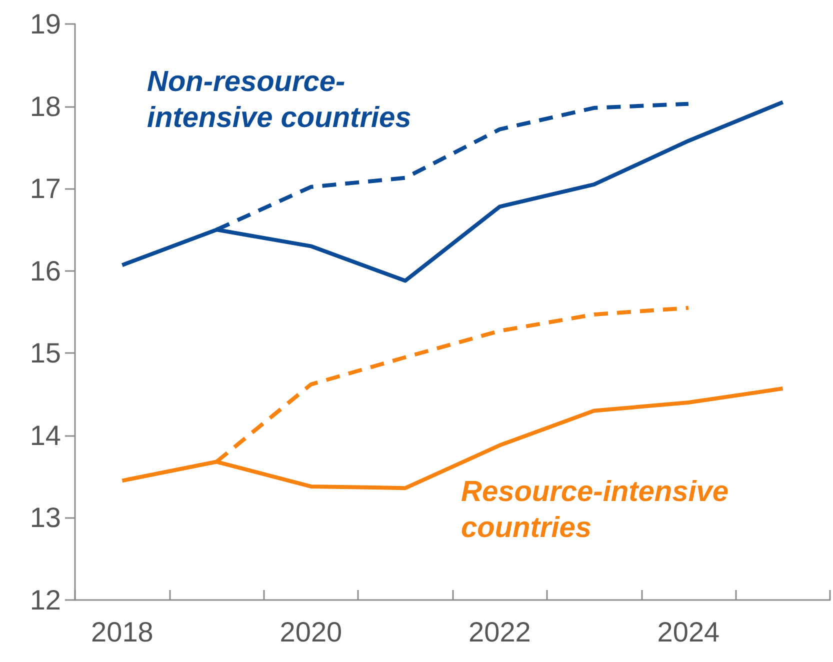 This screenshot has height=662, width=833. I want to click on y-tick-label: 17, so click(45, 188).